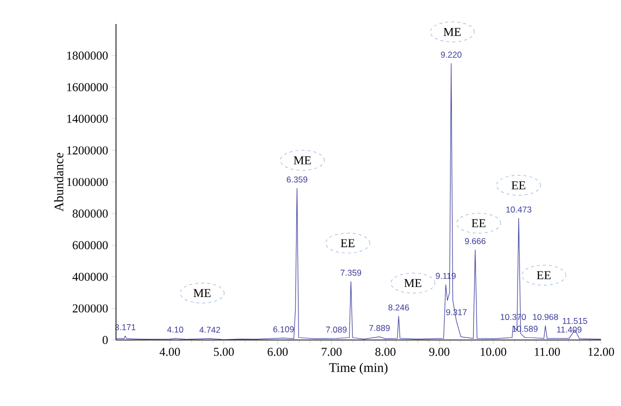 Image resolution: width=621 pixels, height=406 pixels. I want to click on annotation: 4.742, so click(209, 329).